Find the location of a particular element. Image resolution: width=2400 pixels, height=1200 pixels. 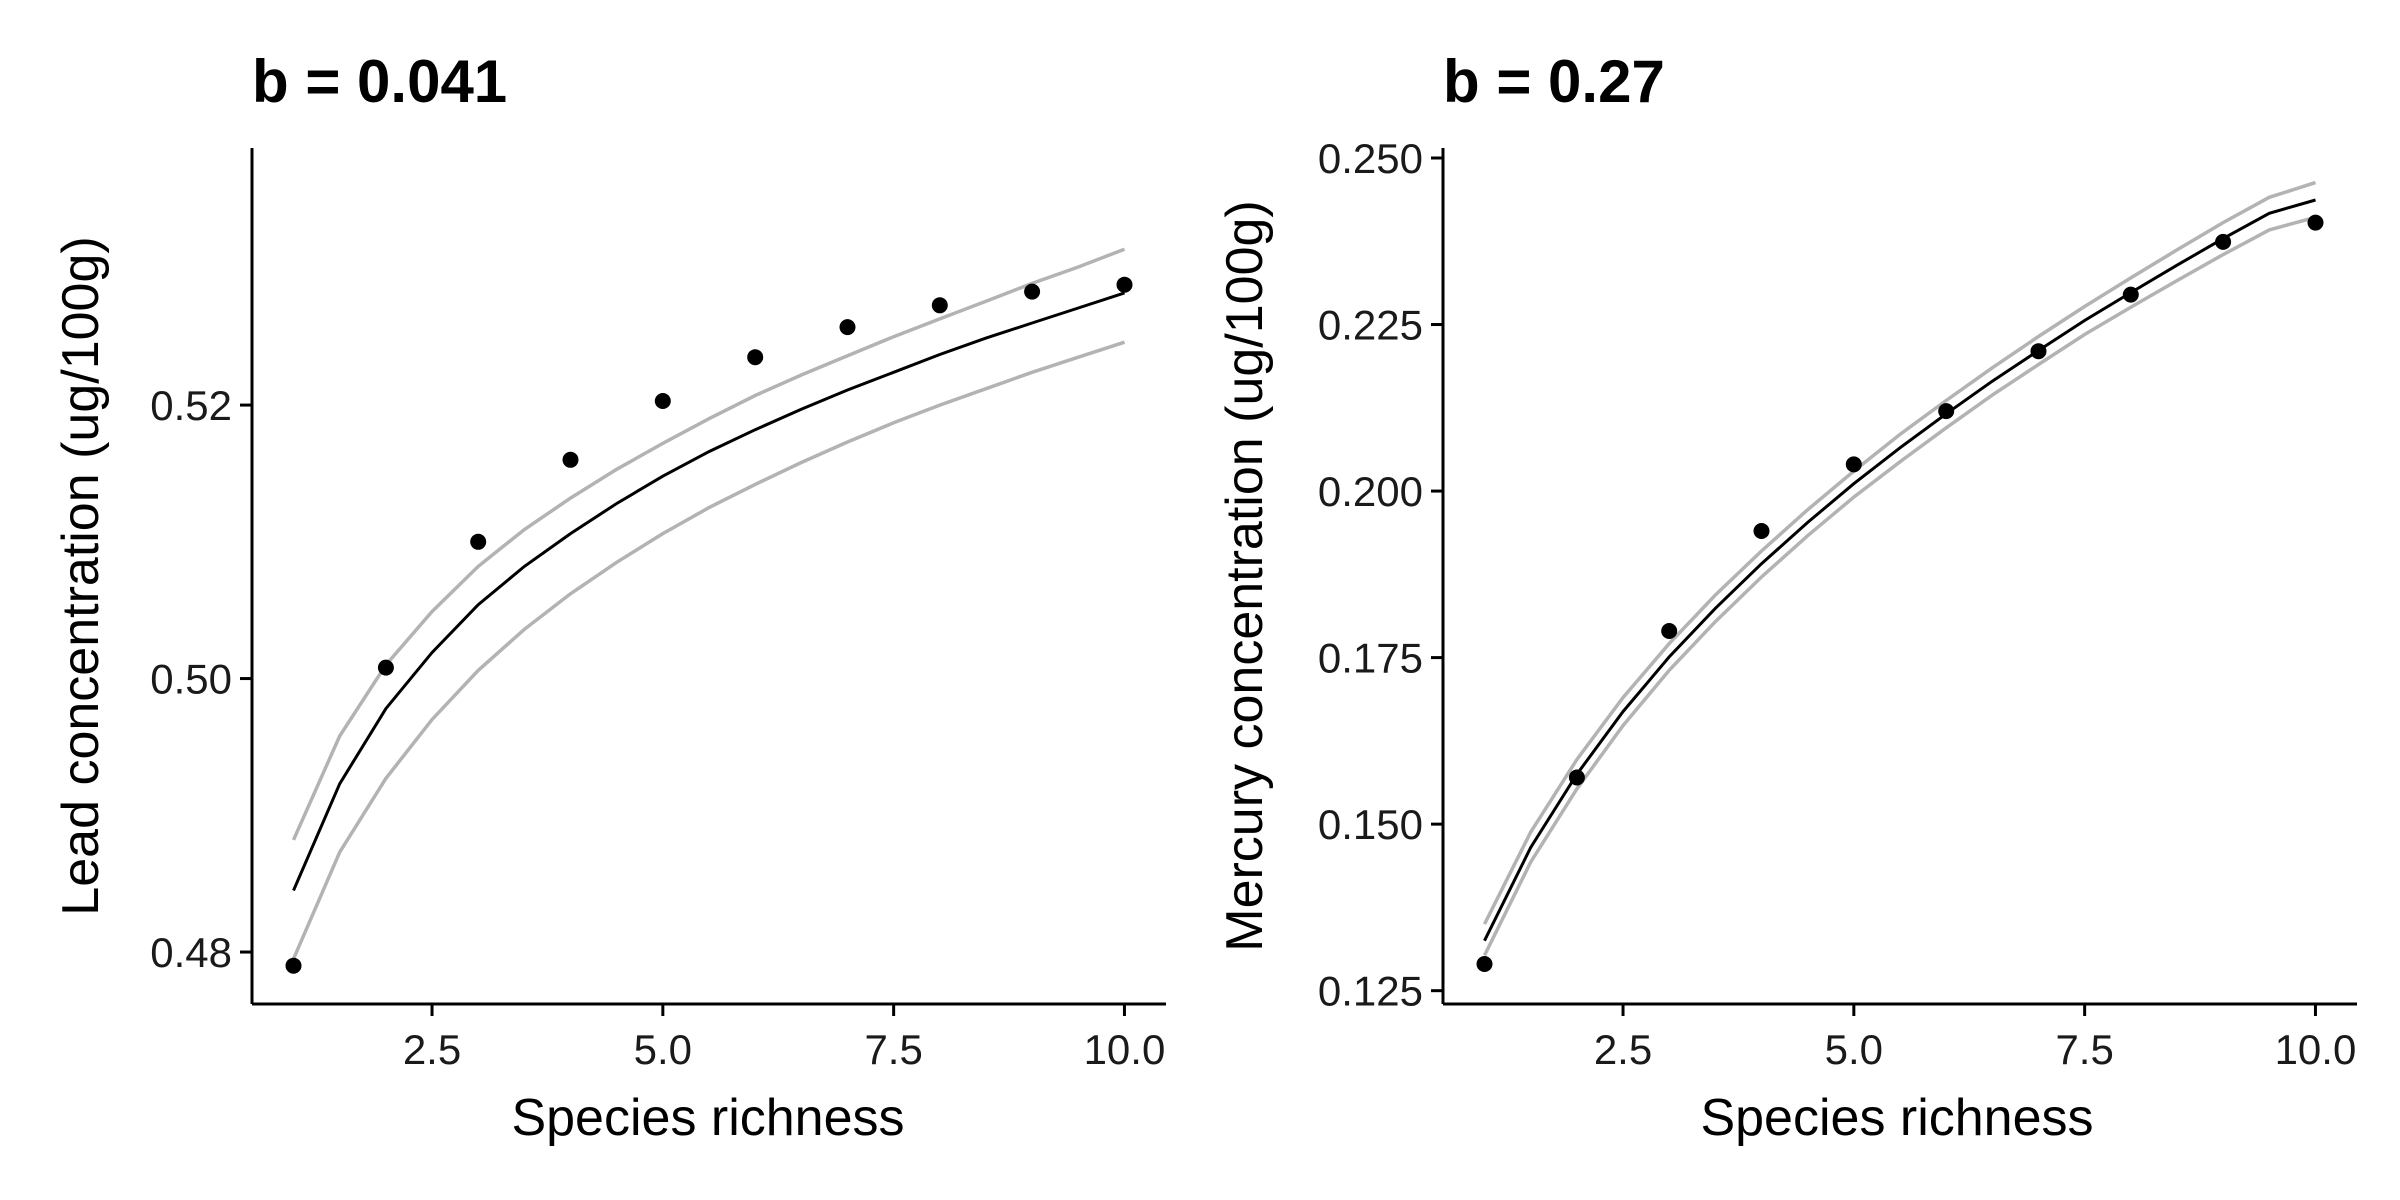

mercury-y-tick-label: 0.125 is located at coordinates (1370, 991).